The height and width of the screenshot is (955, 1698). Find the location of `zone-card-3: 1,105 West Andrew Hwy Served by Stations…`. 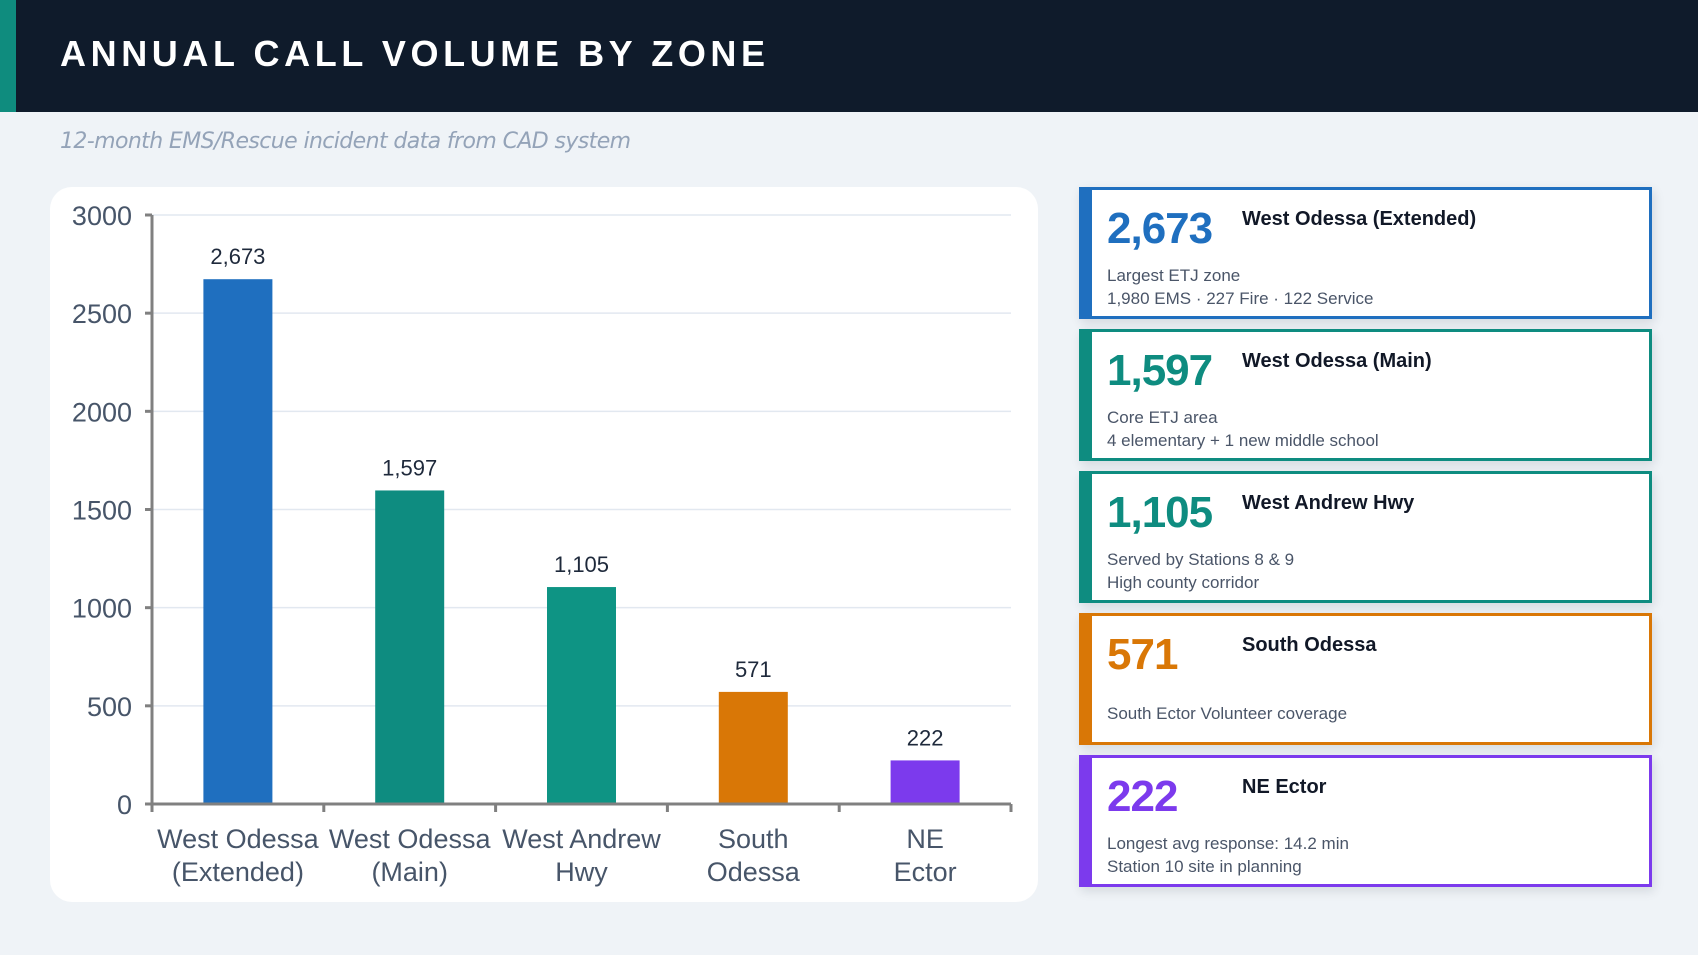

zone-card-3: 1,105 West Andrew Hwy Served by Stations… is located at coordinates (1365, 537).